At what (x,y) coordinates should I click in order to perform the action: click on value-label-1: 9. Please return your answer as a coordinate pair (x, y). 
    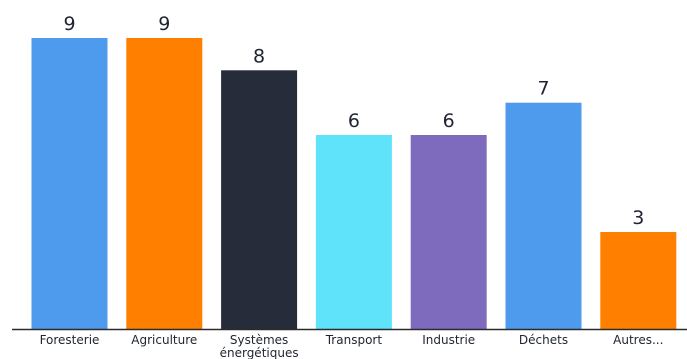
    Looking at the image, I should click on (164, 24).